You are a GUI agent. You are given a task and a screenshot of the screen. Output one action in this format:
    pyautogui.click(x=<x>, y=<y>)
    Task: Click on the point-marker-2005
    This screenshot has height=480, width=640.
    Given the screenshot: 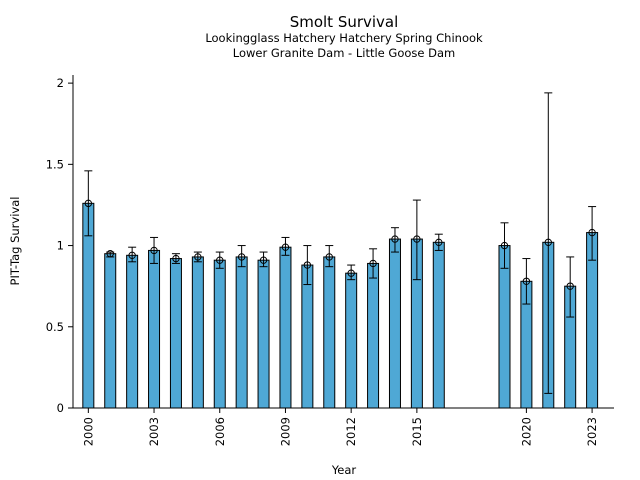 What is the action you would take?
    pyautogui.click(x=198, y=257)
    